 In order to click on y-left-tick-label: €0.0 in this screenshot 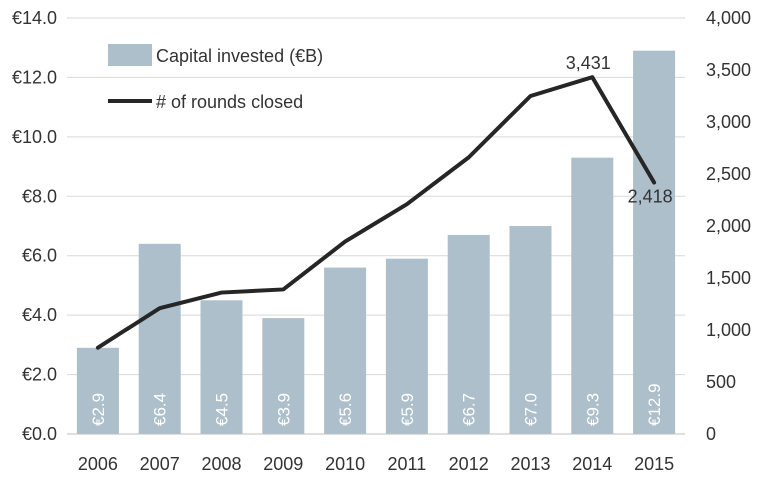, I will do `click(39, 434)`.